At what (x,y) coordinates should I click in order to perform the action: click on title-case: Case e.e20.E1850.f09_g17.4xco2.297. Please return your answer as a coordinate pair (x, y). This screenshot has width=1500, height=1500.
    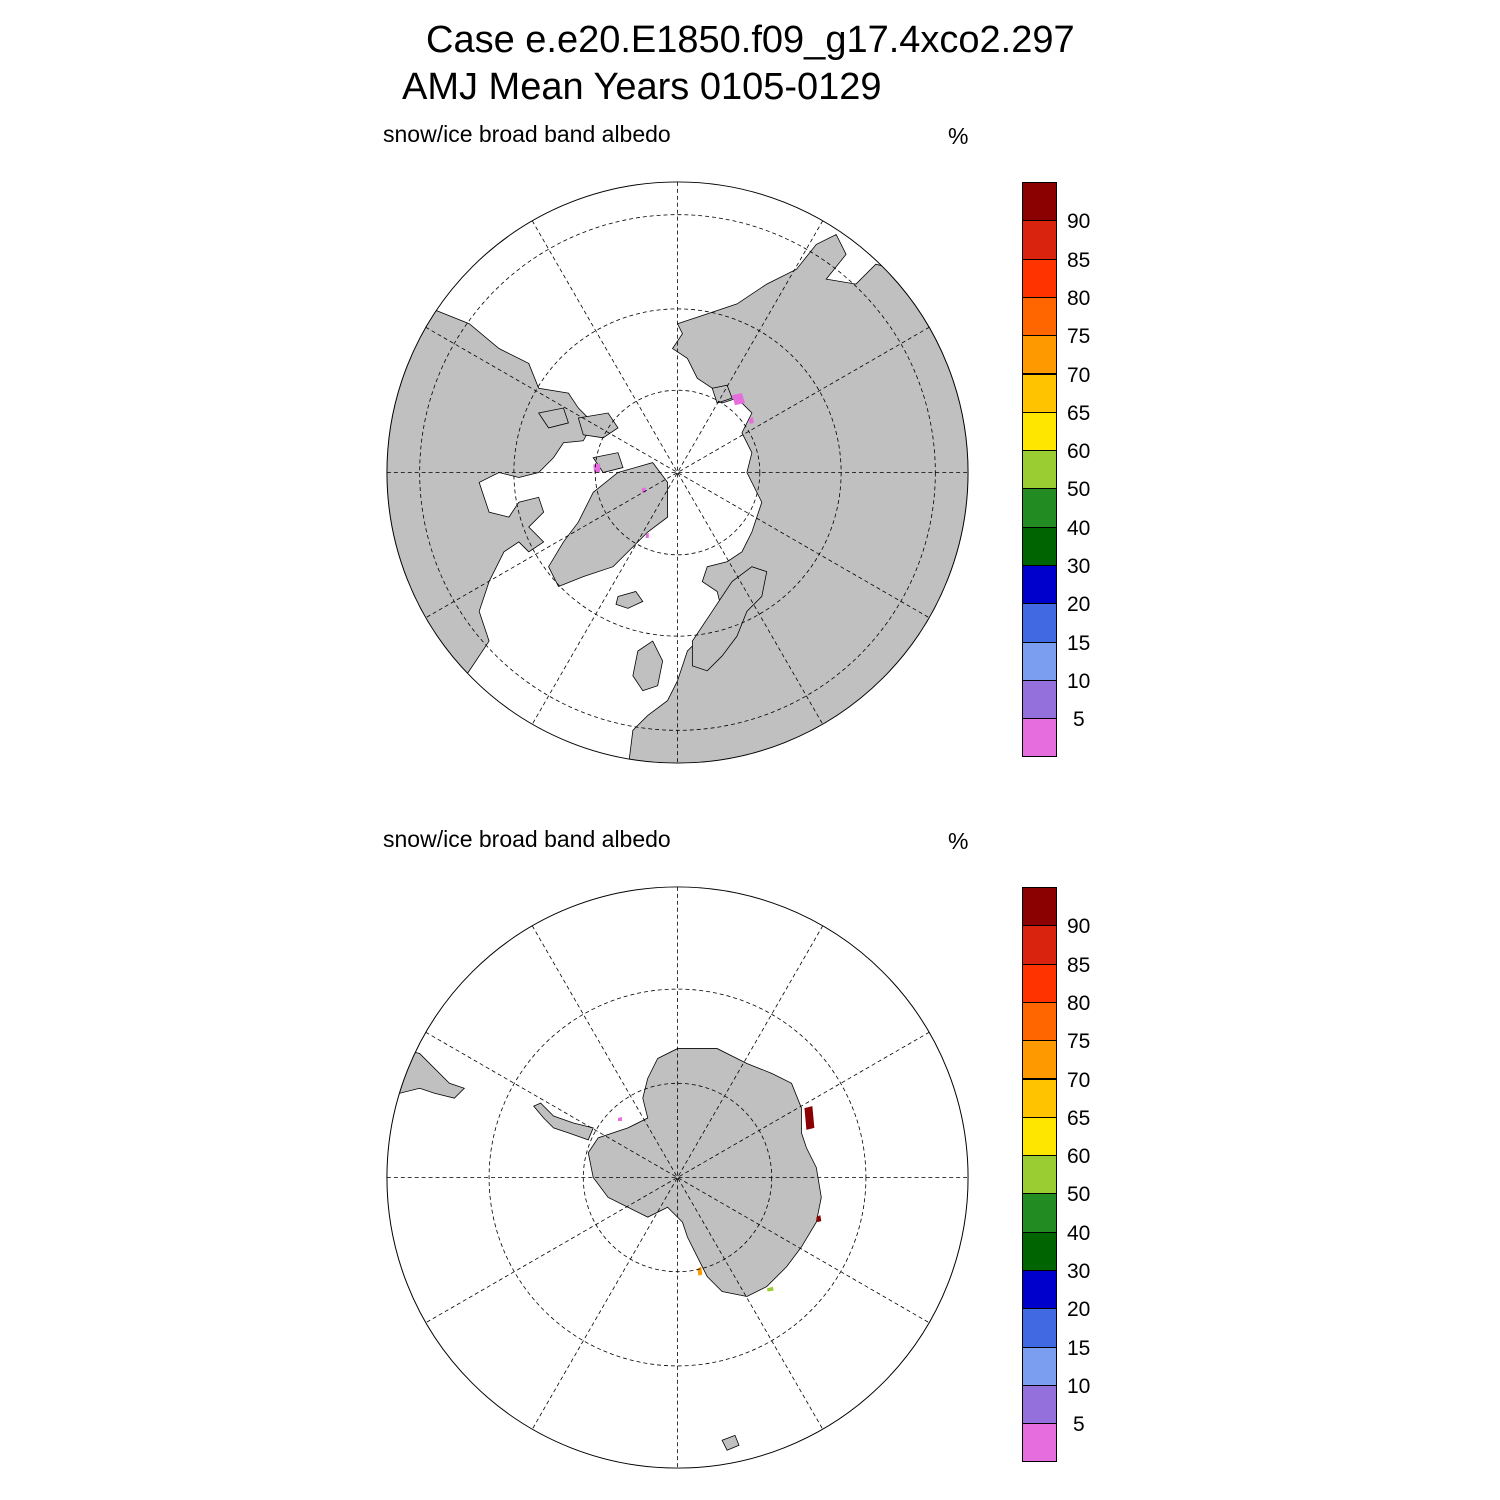
    Looking at the image, I should click on (750, 40).